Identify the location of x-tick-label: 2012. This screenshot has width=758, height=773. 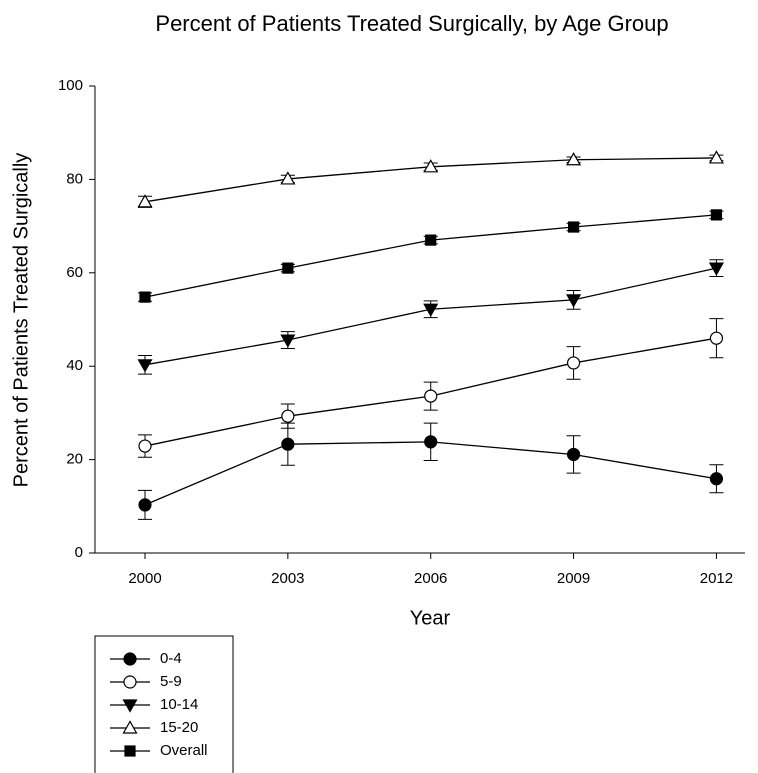
(716, 578).